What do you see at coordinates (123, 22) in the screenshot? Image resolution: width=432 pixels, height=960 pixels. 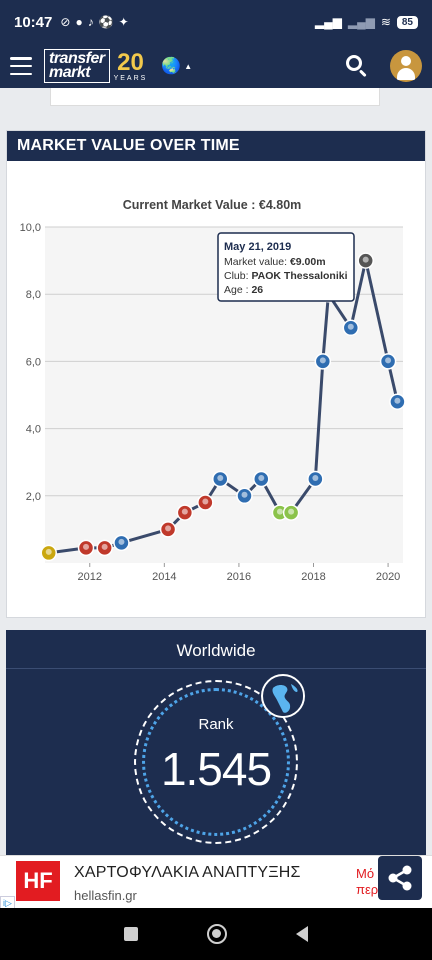 I see `twitter-icon: ✦` at bounding box center [123, 22].